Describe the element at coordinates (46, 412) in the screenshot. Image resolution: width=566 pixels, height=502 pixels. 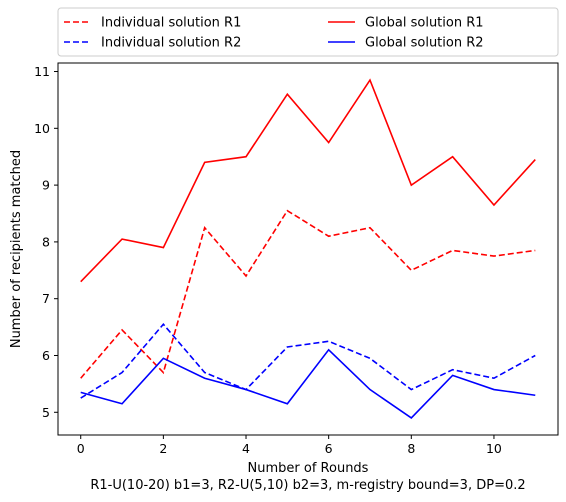
I see `y-tick-label: 5` at that location.